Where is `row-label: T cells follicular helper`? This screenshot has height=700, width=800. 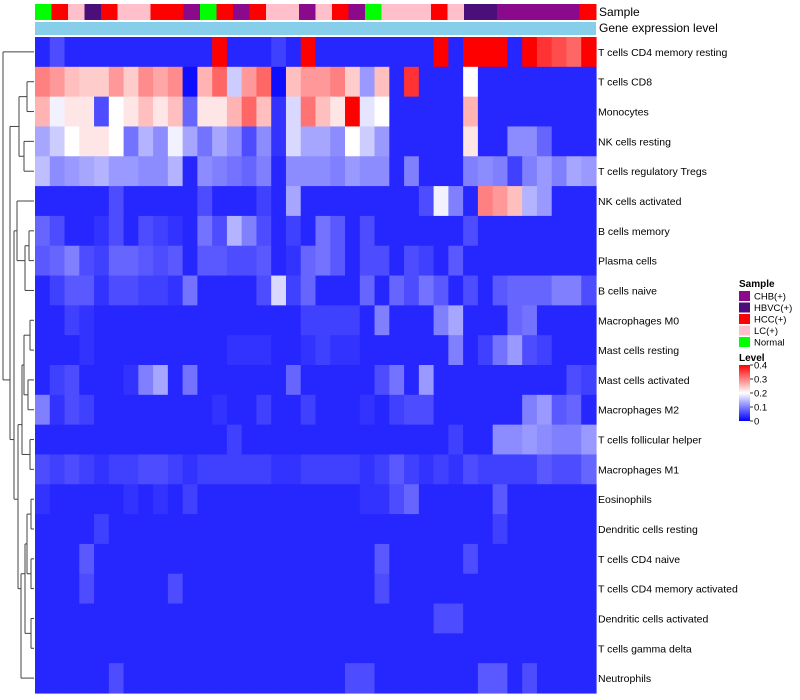
row-label: T cells follicular helper is located at coordinates (650, 441).